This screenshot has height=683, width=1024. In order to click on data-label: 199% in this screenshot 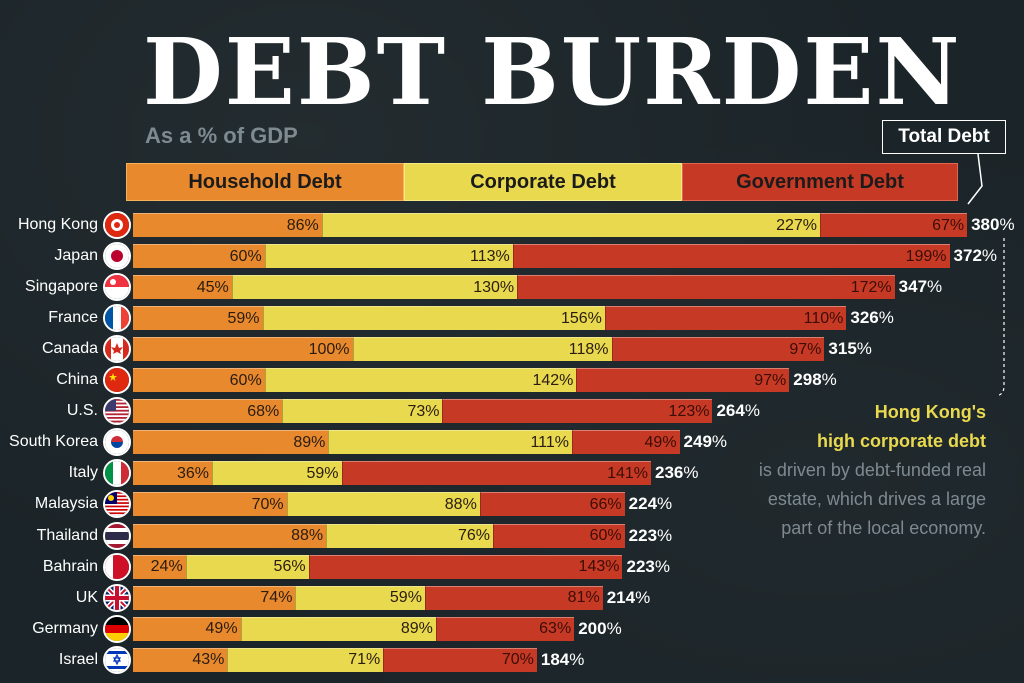, I will do `click(926, 256)`.